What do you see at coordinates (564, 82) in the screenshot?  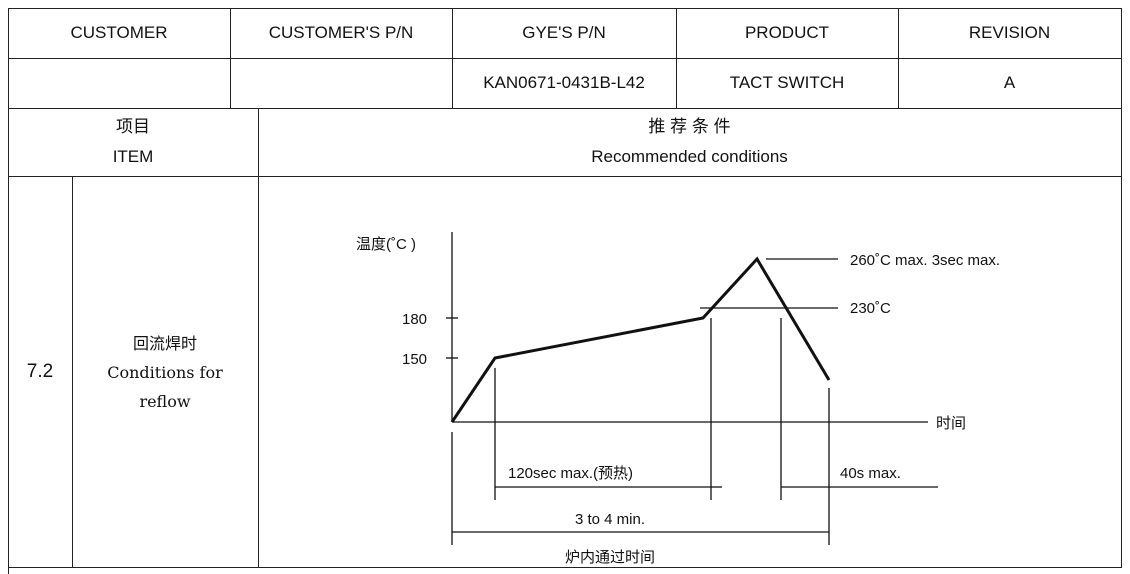 I see `value-gye-pn: KAN0671-0431B-L42` at bounding box center [564, 82].